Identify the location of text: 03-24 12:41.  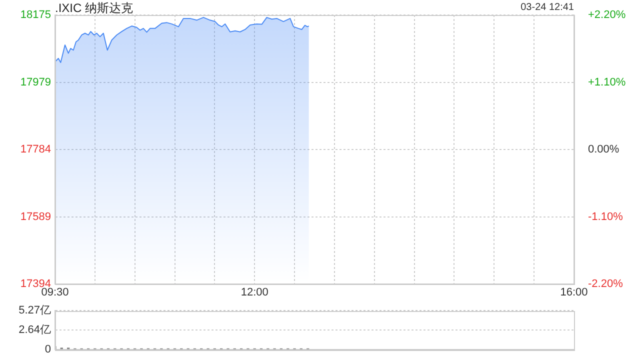
(547, 7).